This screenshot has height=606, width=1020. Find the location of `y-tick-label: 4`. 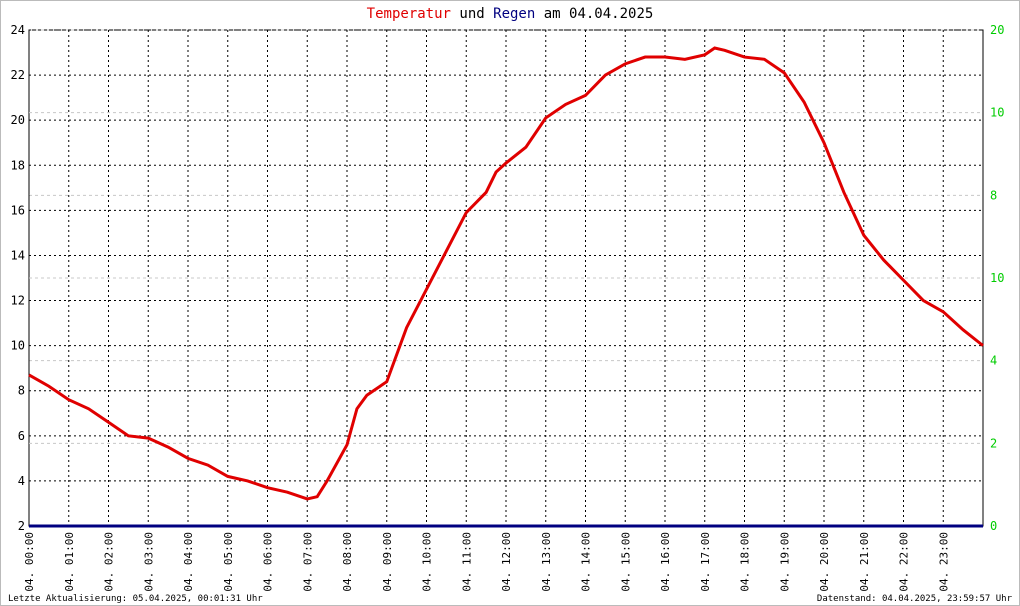

y-tick-label: 4 is located at coordinates (21, 481).